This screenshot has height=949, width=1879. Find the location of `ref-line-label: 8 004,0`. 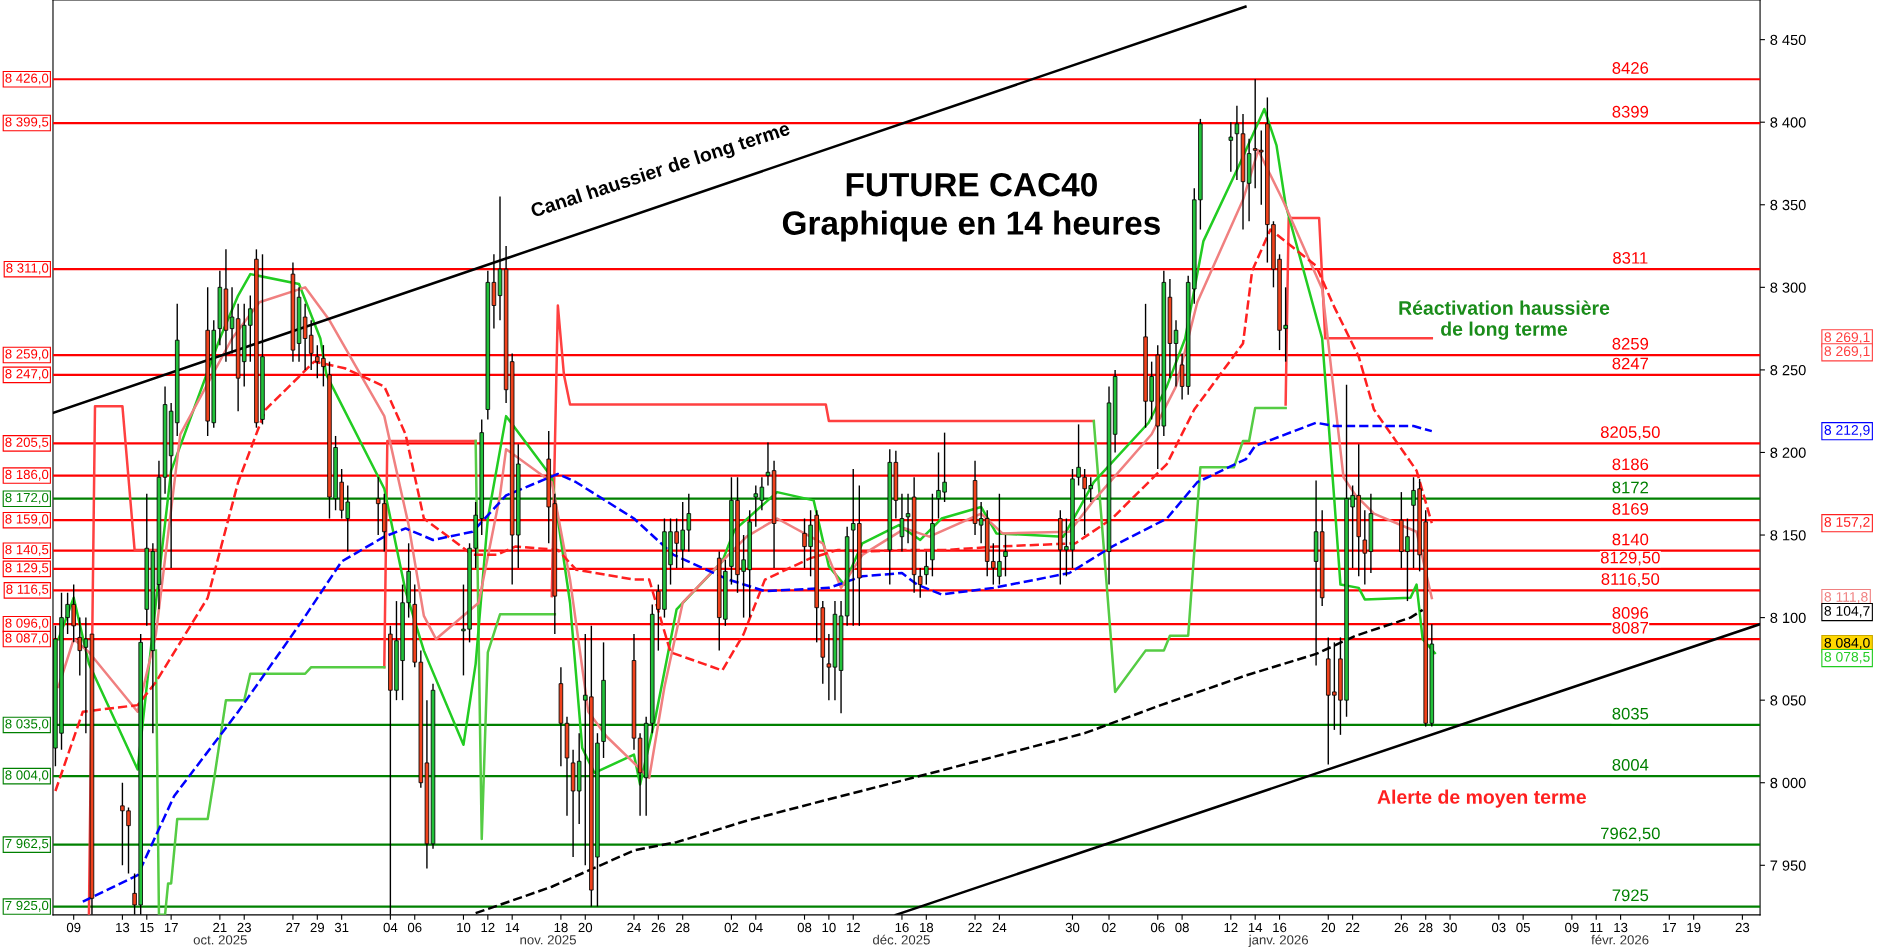

ref-line-label: 8 004,0 is located at coordinates (27, 776).